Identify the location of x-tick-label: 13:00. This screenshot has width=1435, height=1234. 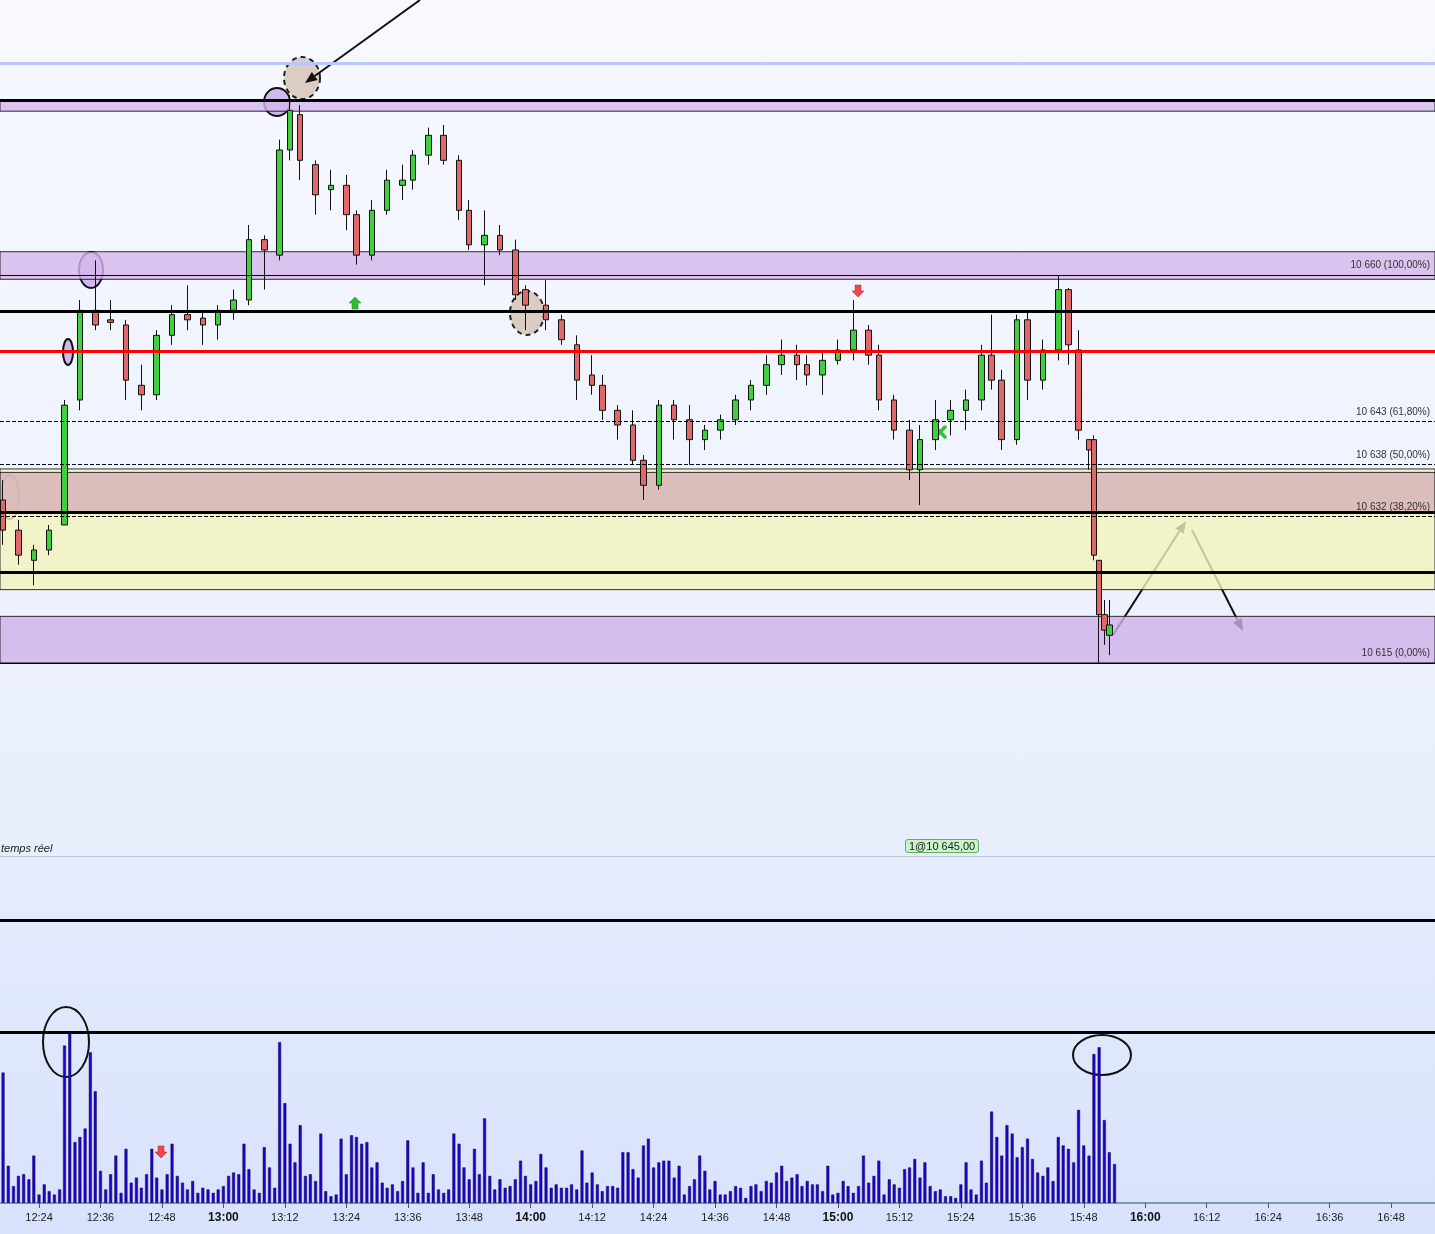
(224, 1217).